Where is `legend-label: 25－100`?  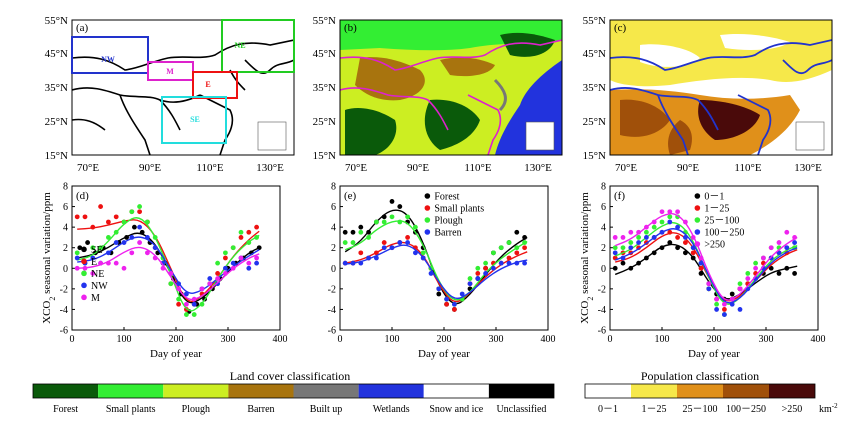 legend-label: 25－100 is located at coordinates (721, 221).